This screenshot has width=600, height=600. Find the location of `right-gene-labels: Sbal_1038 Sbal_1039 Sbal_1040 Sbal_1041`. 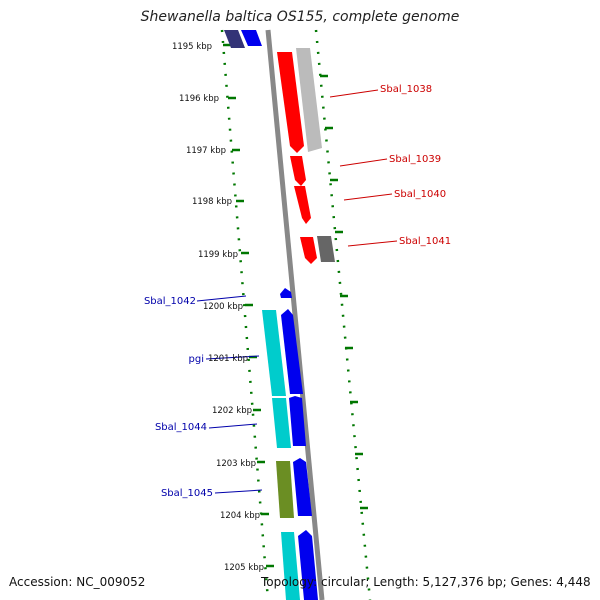

right-gene-labels: Sbal_1038 Sbal_1039 Sbal_1040 Sbal_1041 is located at coordinates (415, 165).